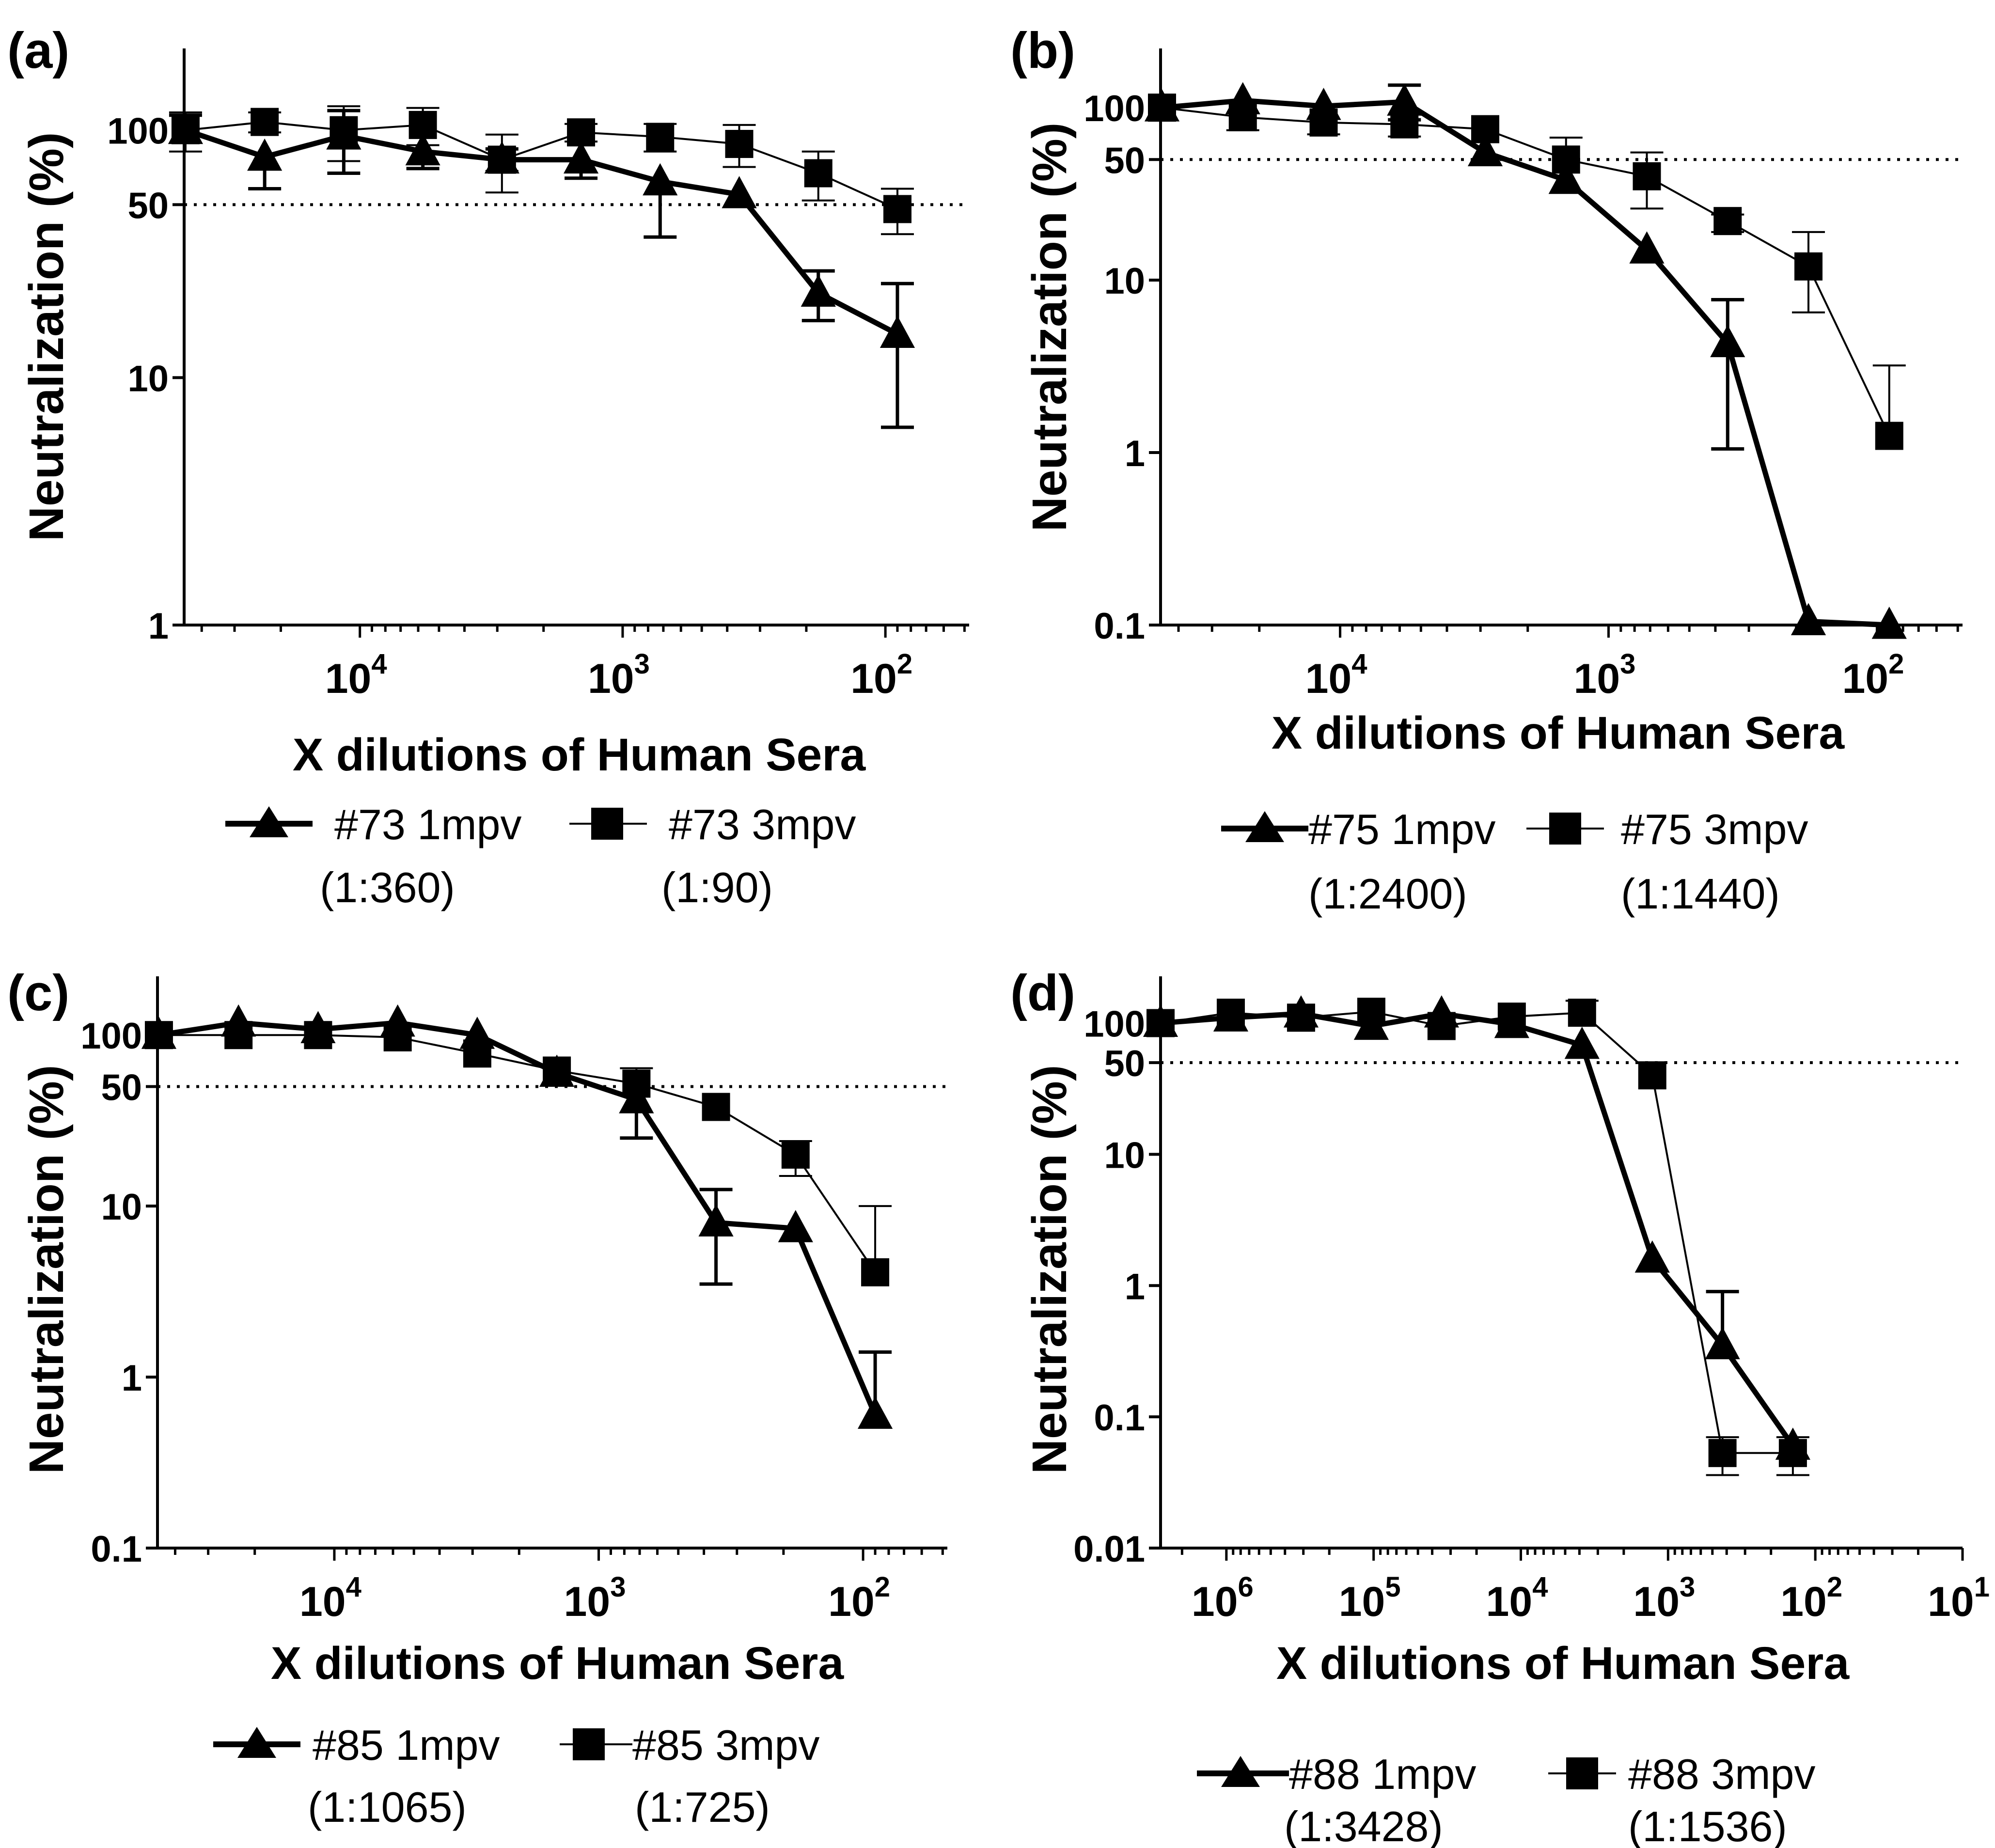 This screenshot has width=1995, height=1848. I want to click on legend: #75 1mpv (1:2400) #75 3mpv (1:1440), so click(1514, 861).